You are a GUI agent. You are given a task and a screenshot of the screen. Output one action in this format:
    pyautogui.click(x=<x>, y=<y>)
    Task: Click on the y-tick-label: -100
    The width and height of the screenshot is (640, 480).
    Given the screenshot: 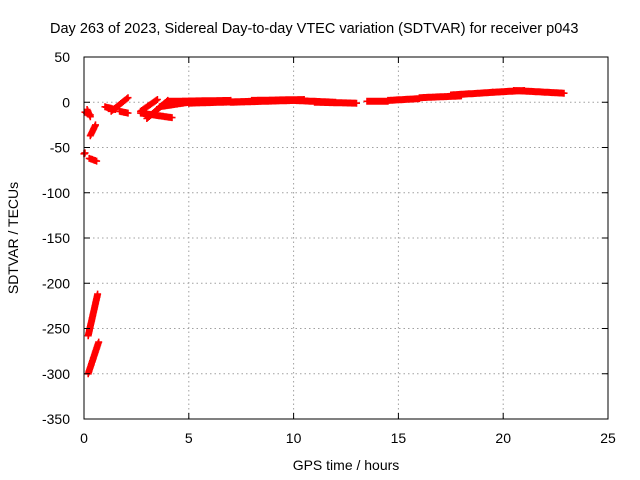 What is the action you would take?
    pyautogui.click(x=56, y=193)
    